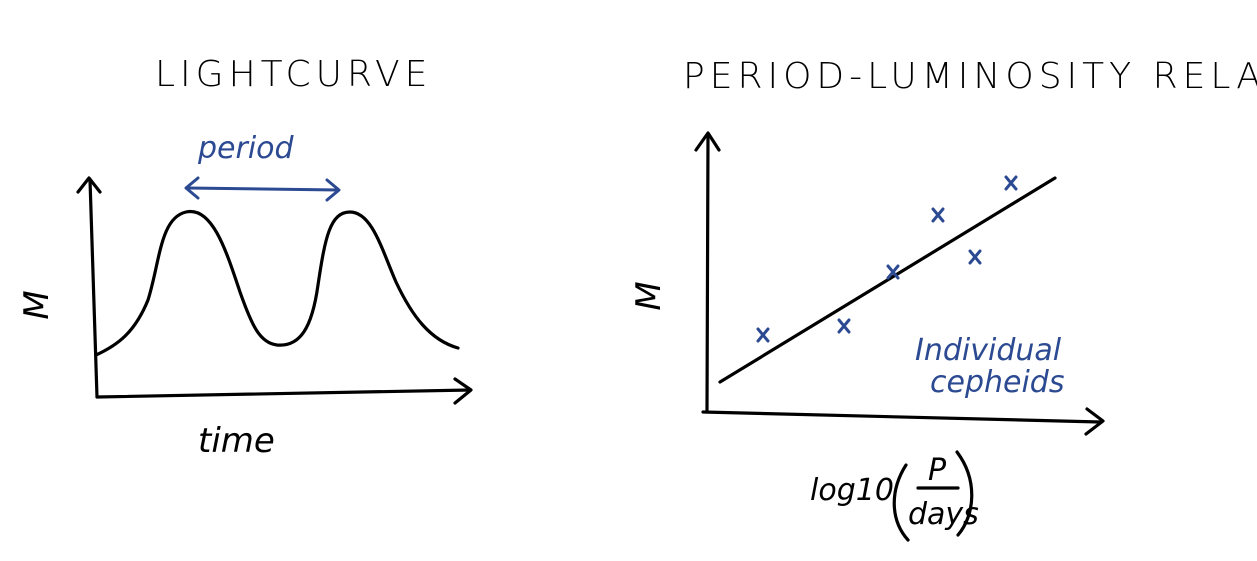 This screenshot has height=561, width=1257. I want to click on pl-y-axis, so click(707, 272).